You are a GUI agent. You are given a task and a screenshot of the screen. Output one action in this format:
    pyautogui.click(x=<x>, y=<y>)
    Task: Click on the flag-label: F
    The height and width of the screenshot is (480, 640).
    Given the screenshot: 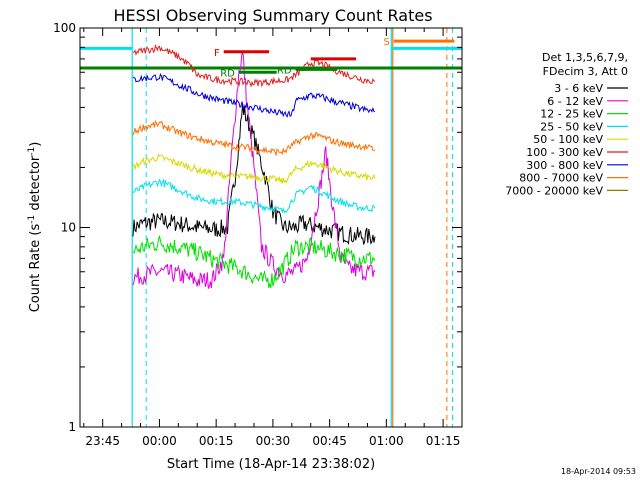 What is the action you would take?
    pyautogui.click(x=217, y=53)
    